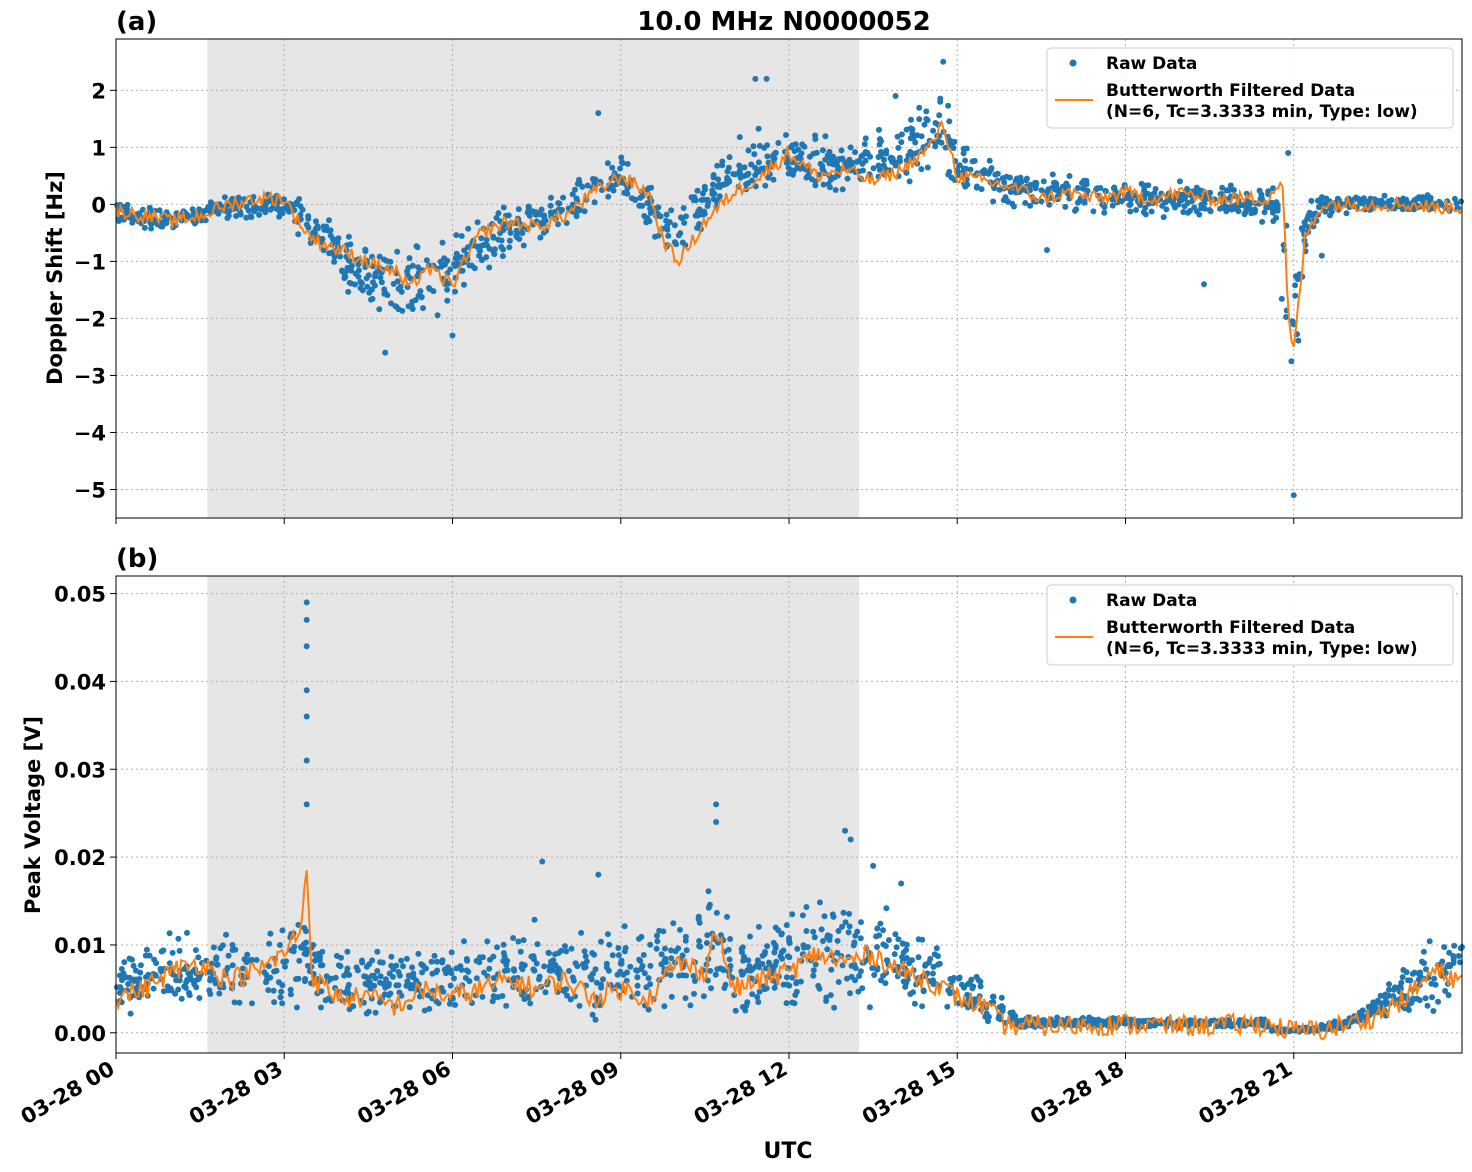  What do you see at coordinates (1250, 625) in the screenshot?
I see `legend-box` at bounding box center [1250, 625].